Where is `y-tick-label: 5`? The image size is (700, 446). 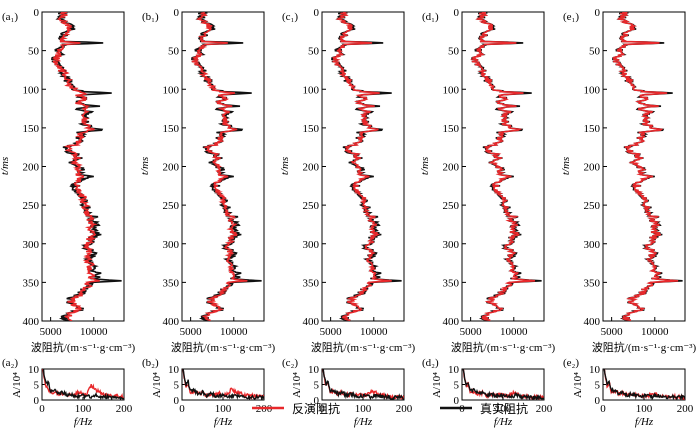
y-tick-label: 5 is located at coordinates (317, 386).